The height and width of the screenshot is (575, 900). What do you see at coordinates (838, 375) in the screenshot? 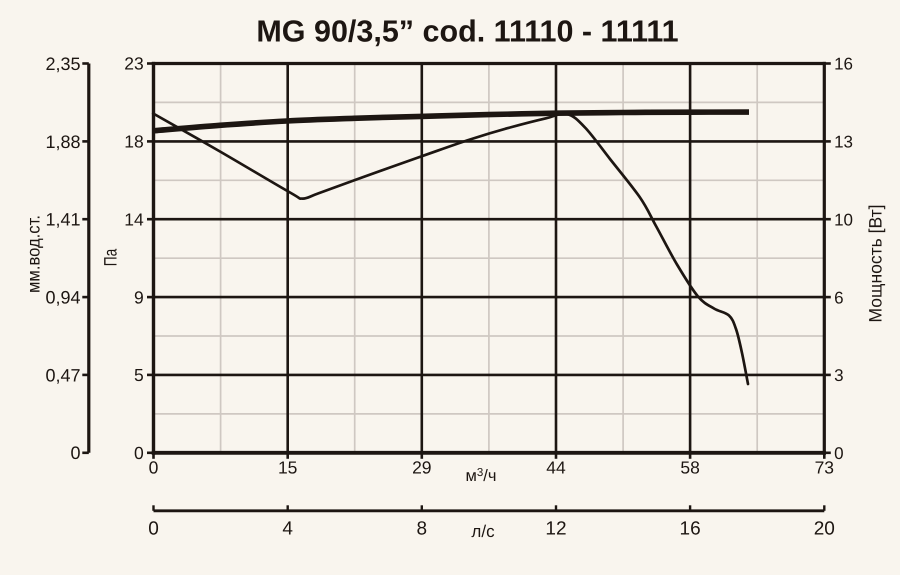
I see `svg-text: 3` at bounding box center [838, 375].